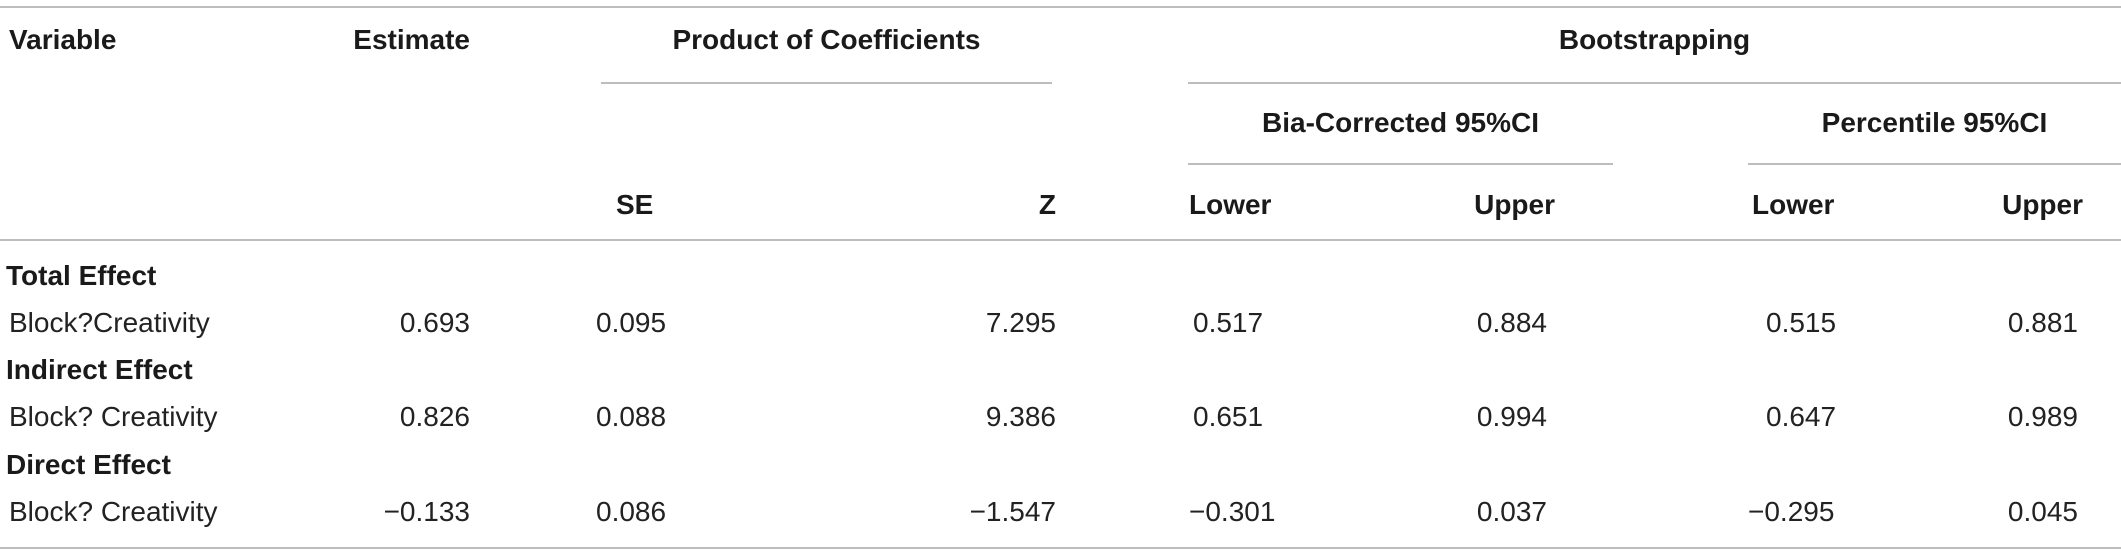  Describe the element at coordinates (1654, 83) in the screenshot. I see `bootstrapping-rule` at that location.